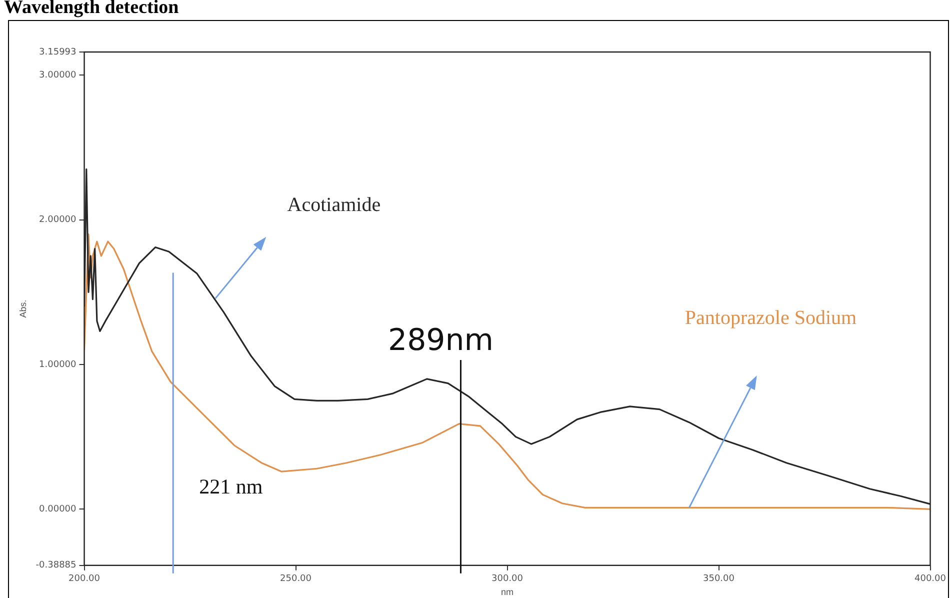  I want to click on y-tick-label: 3.00000, so click(58, 75).